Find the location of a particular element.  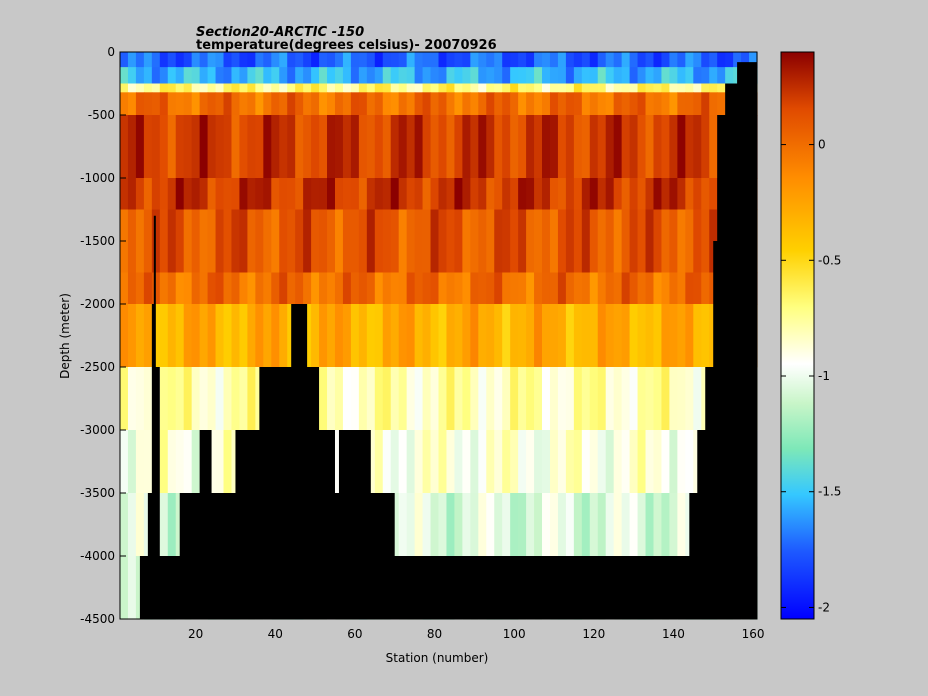

y-tick-label: -1500 is located at coordinates (97, 241).